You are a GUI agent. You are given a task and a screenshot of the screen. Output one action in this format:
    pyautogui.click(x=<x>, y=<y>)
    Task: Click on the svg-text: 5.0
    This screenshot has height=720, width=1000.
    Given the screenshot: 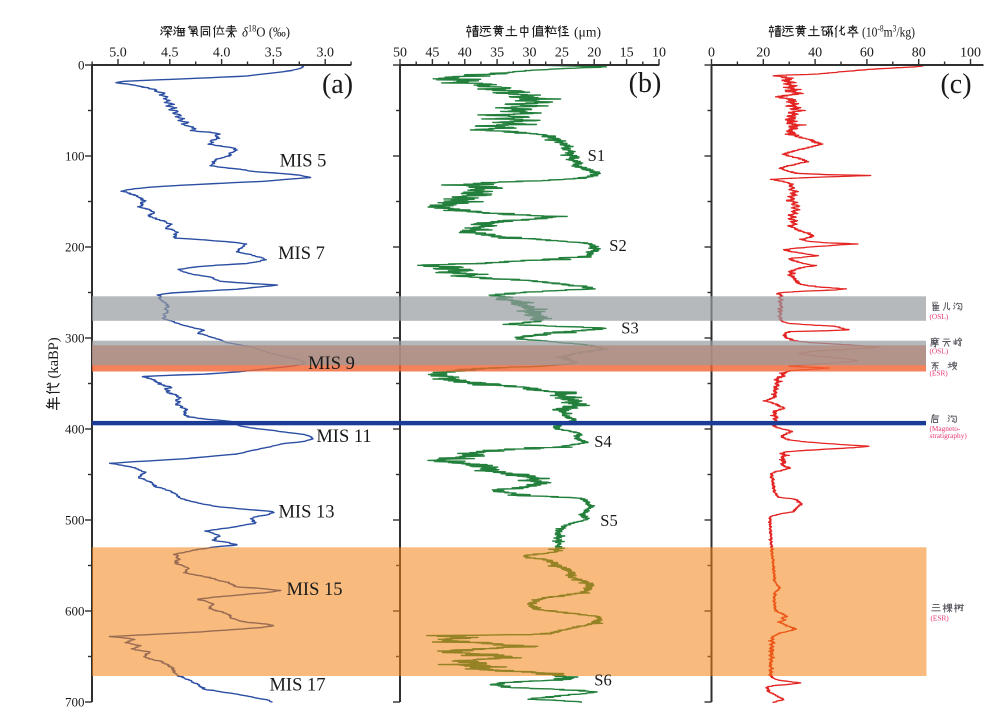 What is the action you would take?
    pyautogui.click(x=118, y=53)
    